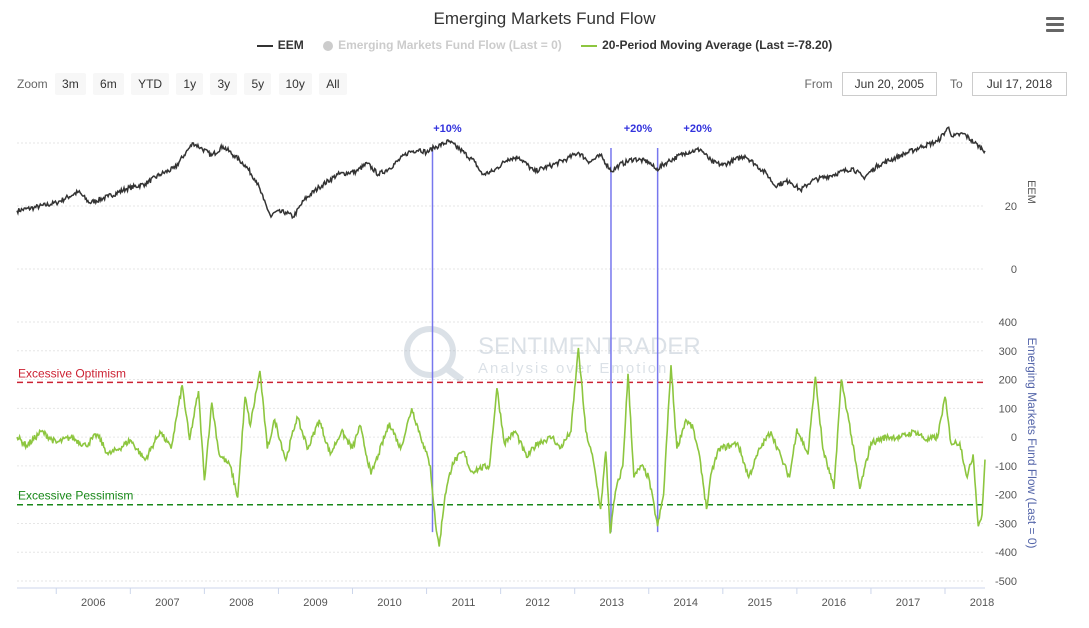 The height and width of the screenshot is (628, 1089). What do you see at coordinates (611, 603) in the screenshot?
I see `x-tick-label: 2013` at bounding box center [611, 603].